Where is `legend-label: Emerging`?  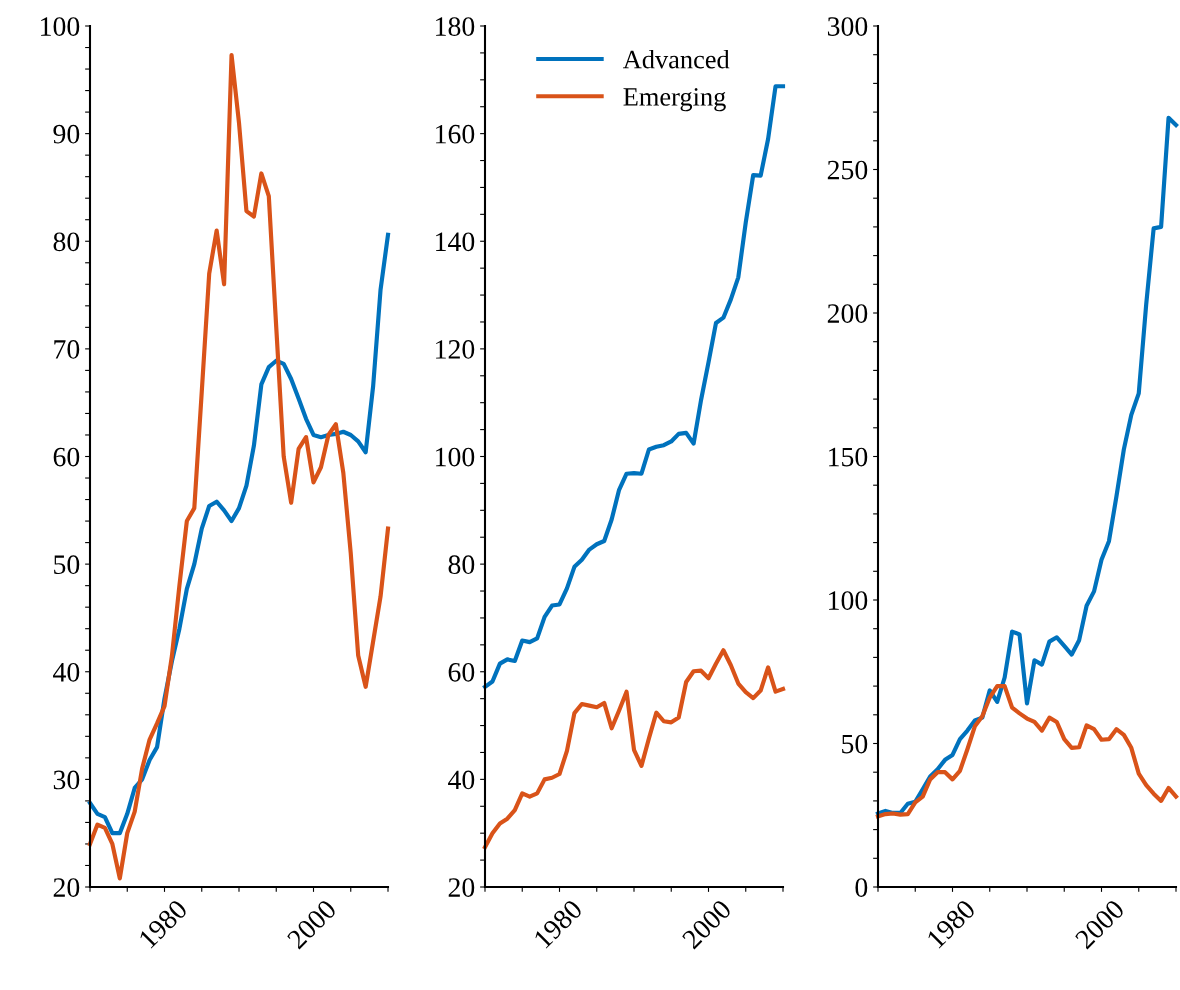
legend-label: Emerging is located at coordinates (674, 100).